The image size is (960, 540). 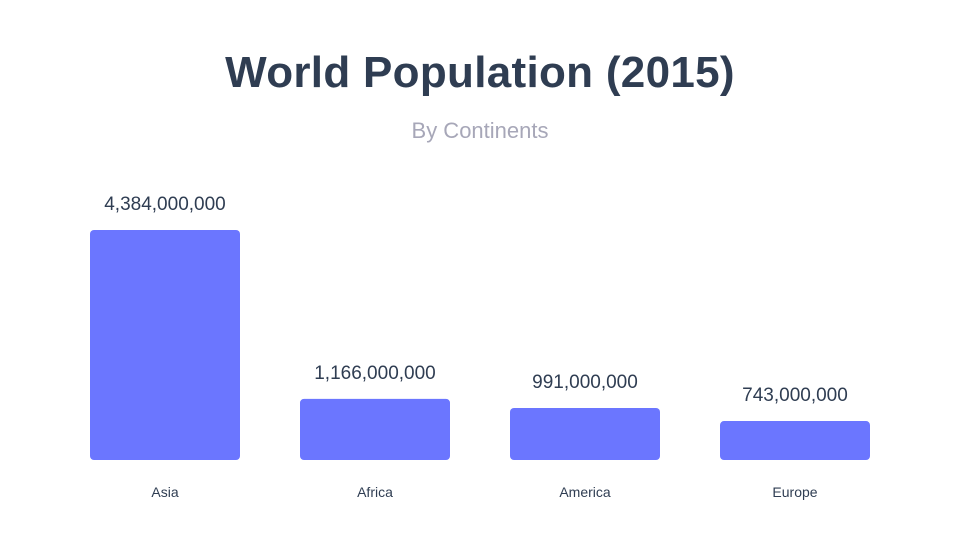 What do you see at coordinates (165, 204) in the screenshot?
I see `value-label-asia: 4,384,000,000` at bounding box center [165, 204].